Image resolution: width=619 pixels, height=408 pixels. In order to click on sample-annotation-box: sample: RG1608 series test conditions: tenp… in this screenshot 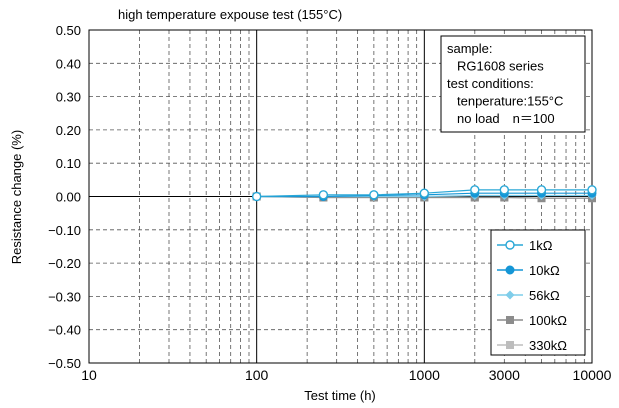, I will do `click(513, 84)`.